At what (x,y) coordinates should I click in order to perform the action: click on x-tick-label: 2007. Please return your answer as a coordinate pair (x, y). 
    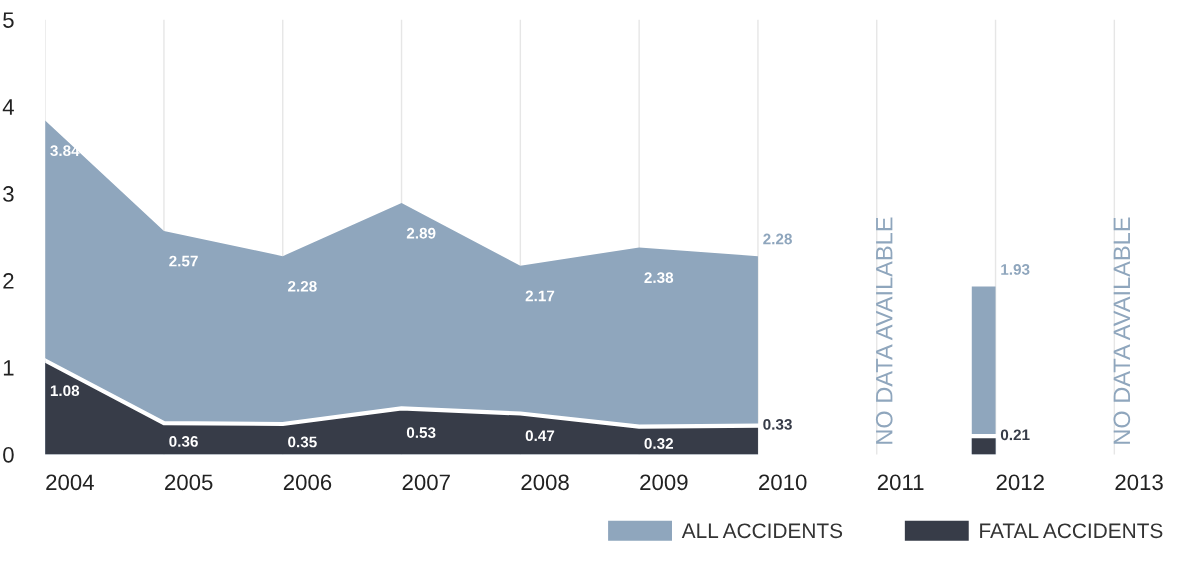
    Looking at the image, I should click on (426, 482).